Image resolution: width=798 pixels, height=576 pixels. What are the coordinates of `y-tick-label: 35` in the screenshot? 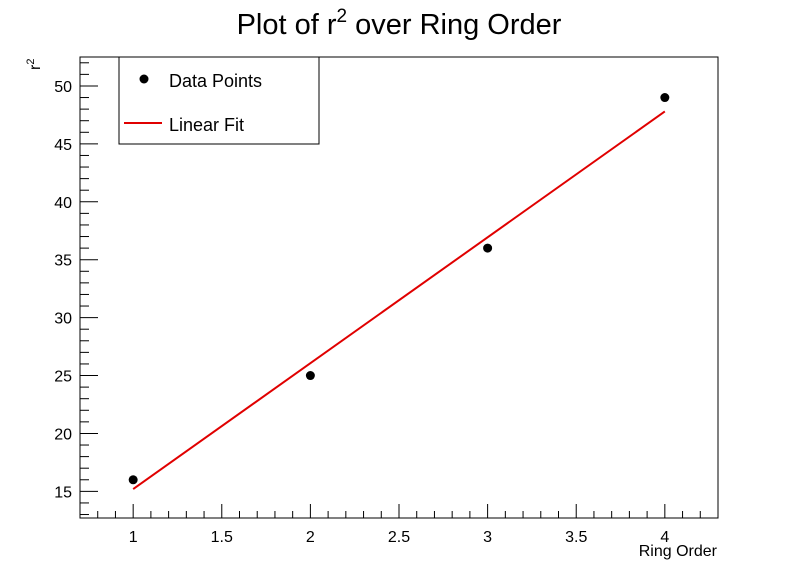 It's located at (63, 261).